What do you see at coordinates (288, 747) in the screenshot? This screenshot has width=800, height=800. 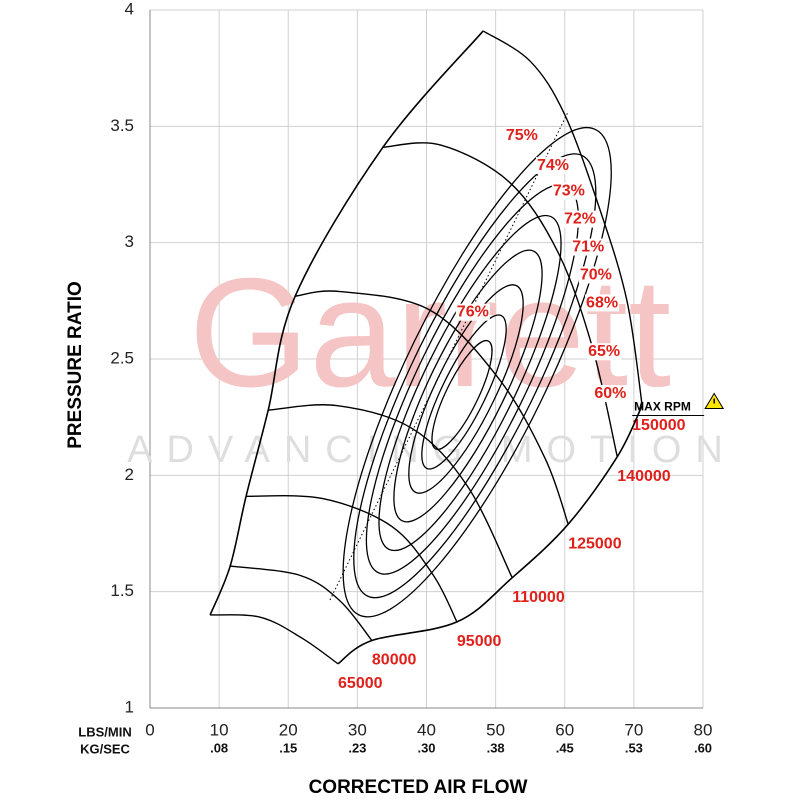 I see `x-secondary-tick-label: .15` at bounding box center [288, 747].